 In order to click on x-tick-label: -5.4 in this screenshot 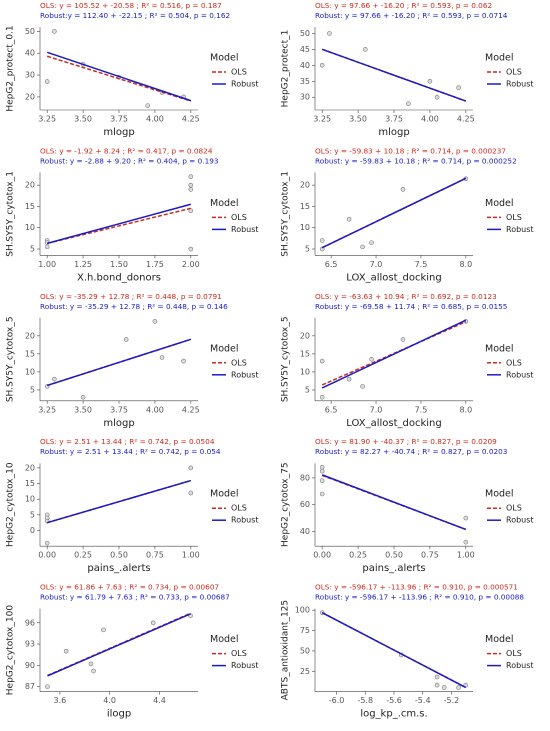, I will do `click(423, 700)`.